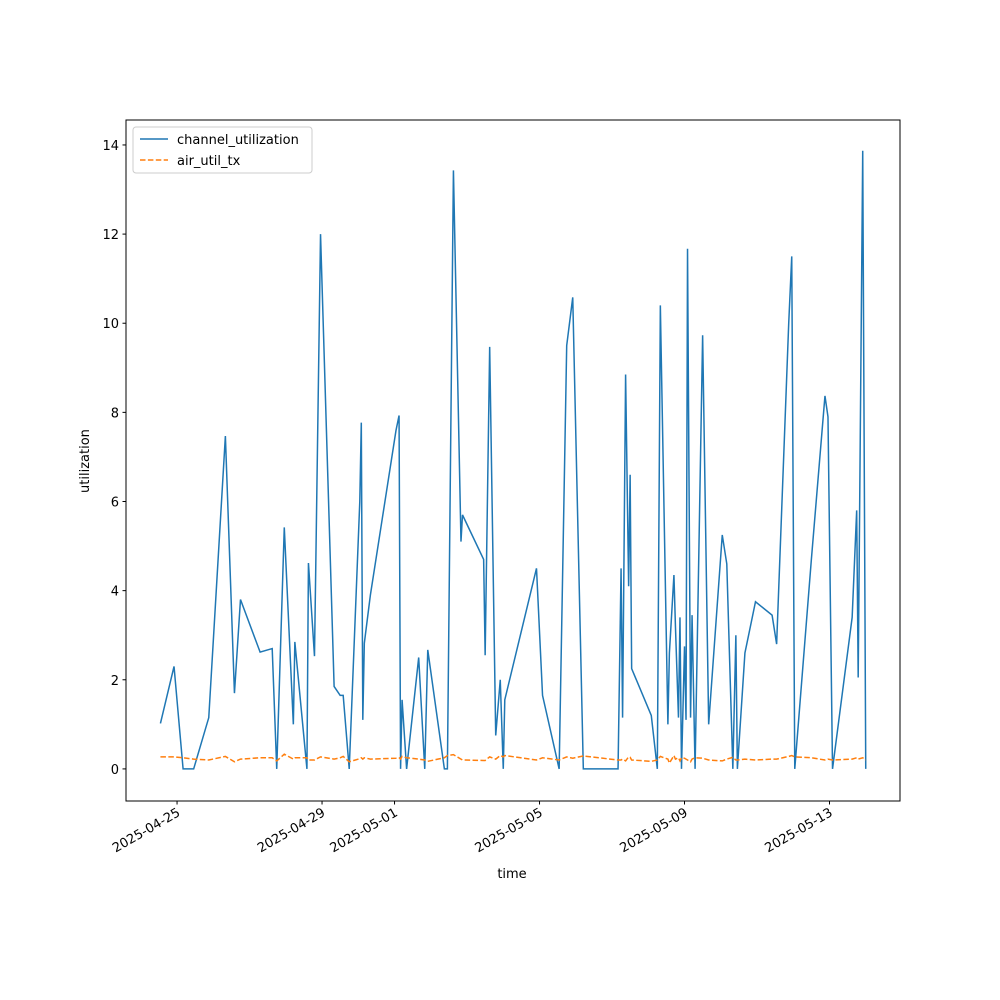 The height and width of the screenshot is (1000, 1000). I want to click on x-tick-label: 2025-04-29, so click(291, 830).